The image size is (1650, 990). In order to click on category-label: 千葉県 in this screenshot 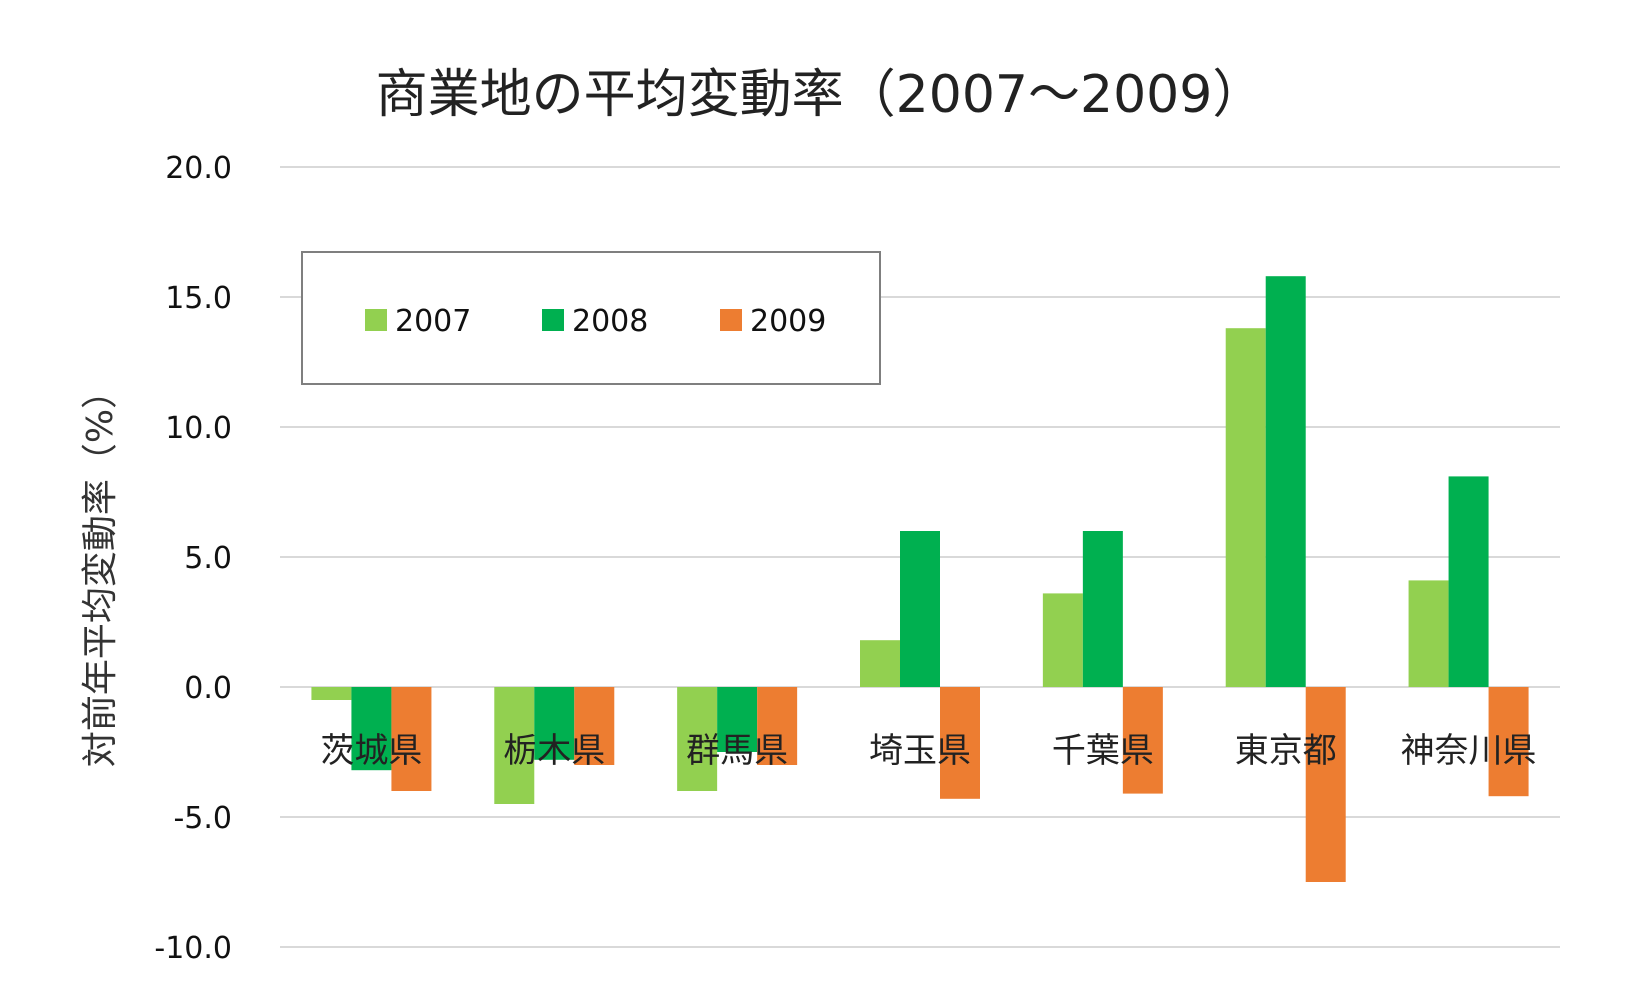, I will do `click(1103, 751)`.